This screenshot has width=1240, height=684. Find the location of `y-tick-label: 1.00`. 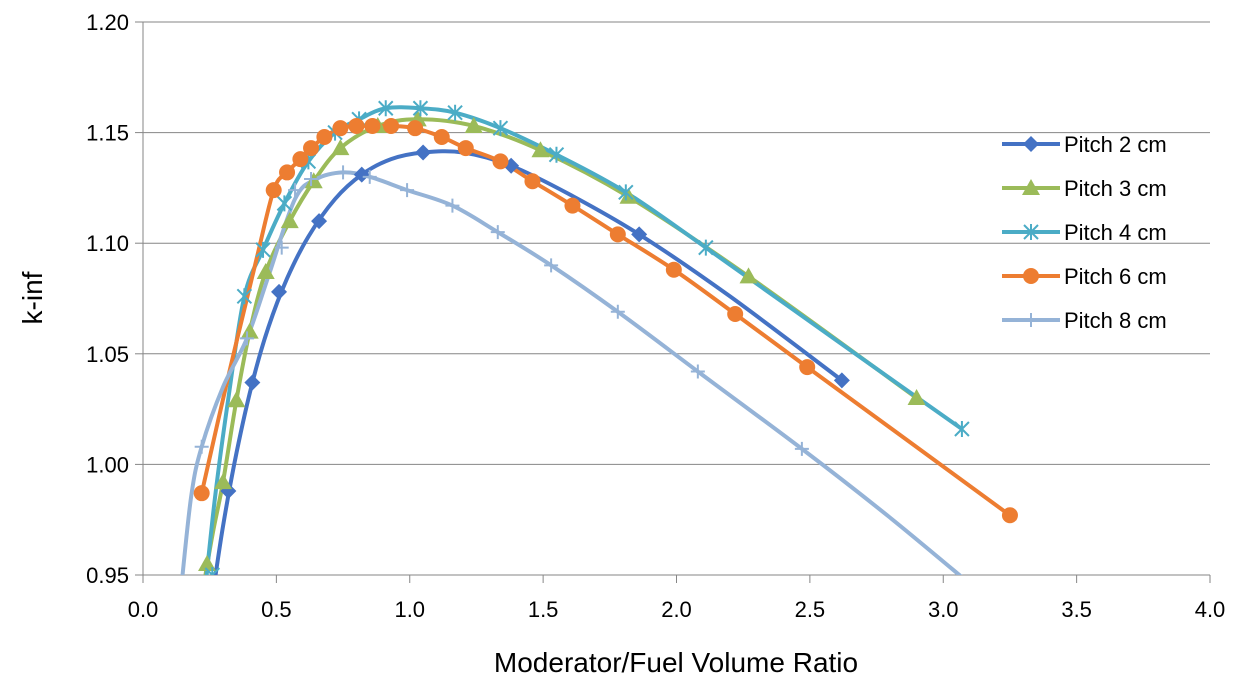

y-tick-label: 1.00 is located at coordinates (107, 464).